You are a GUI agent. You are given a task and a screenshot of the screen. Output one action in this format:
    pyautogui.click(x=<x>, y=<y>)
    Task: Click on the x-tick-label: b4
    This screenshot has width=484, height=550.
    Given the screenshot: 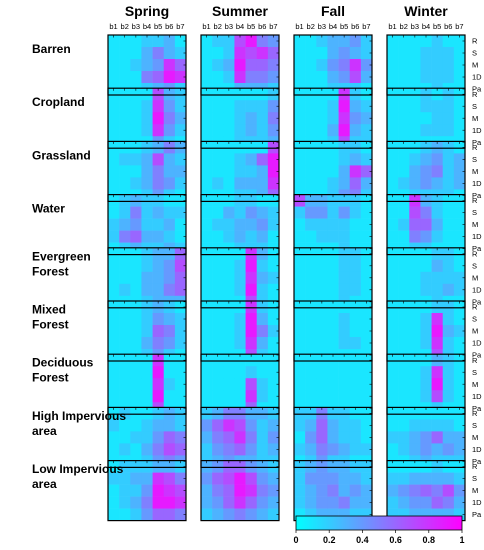 What is the action you would take?
    pyautogui.click(x=426, y=26)
    